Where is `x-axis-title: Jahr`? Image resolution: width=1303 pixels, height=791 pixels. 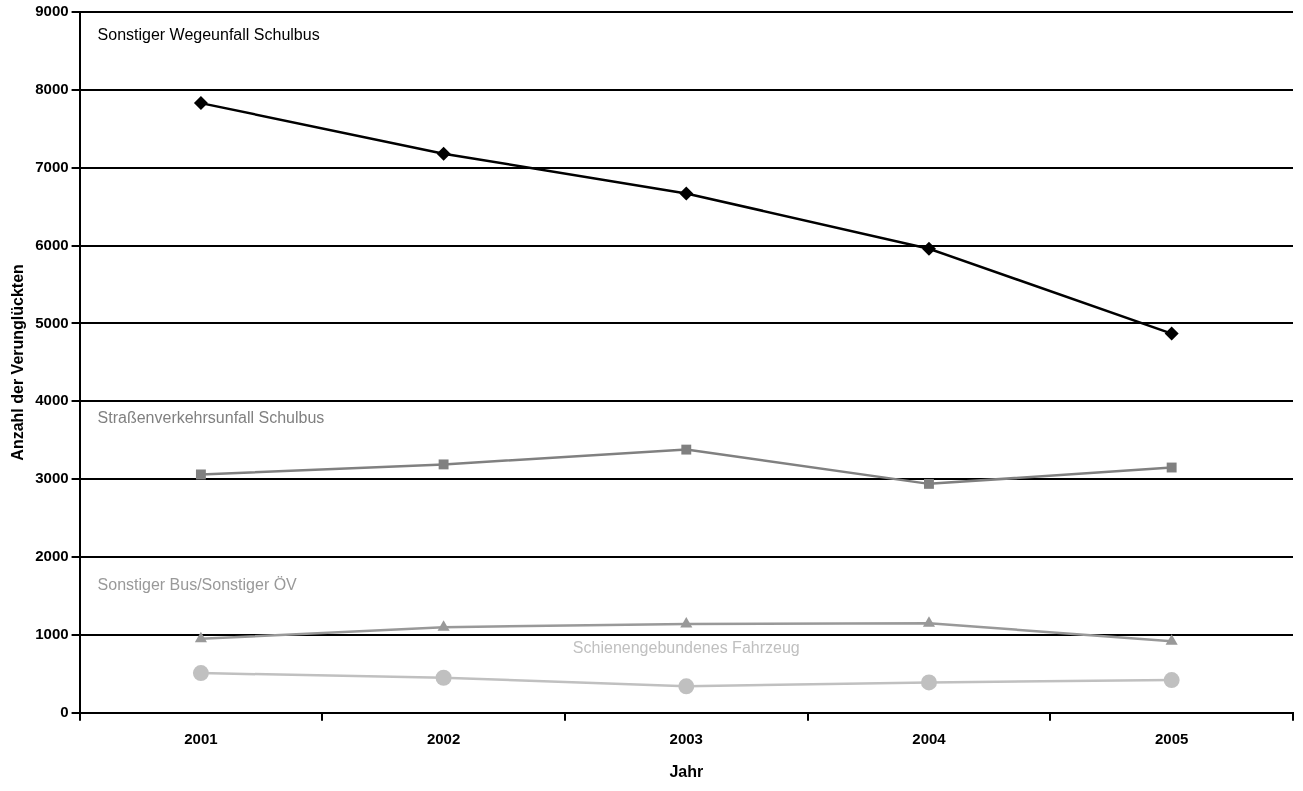
x-axis-title: Jahr is located at coordinates (686, 771).